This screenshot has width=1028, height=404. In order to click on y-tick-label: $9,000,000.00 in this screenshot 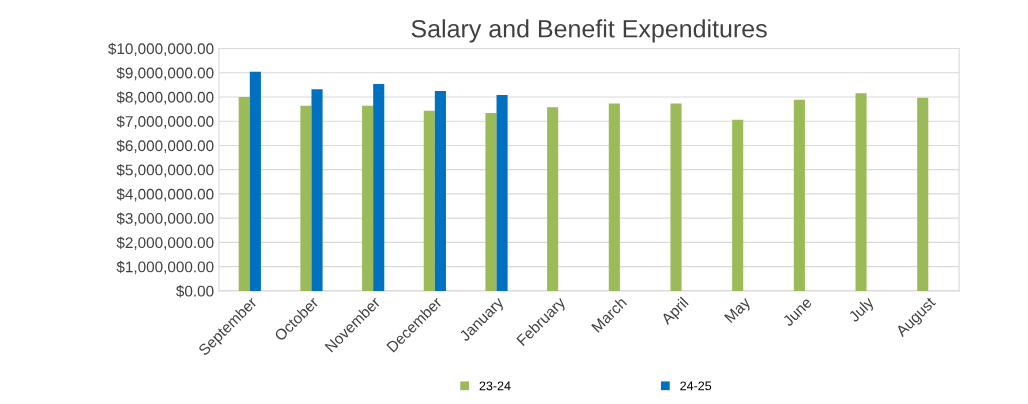, I will do `click(165, 73)`.